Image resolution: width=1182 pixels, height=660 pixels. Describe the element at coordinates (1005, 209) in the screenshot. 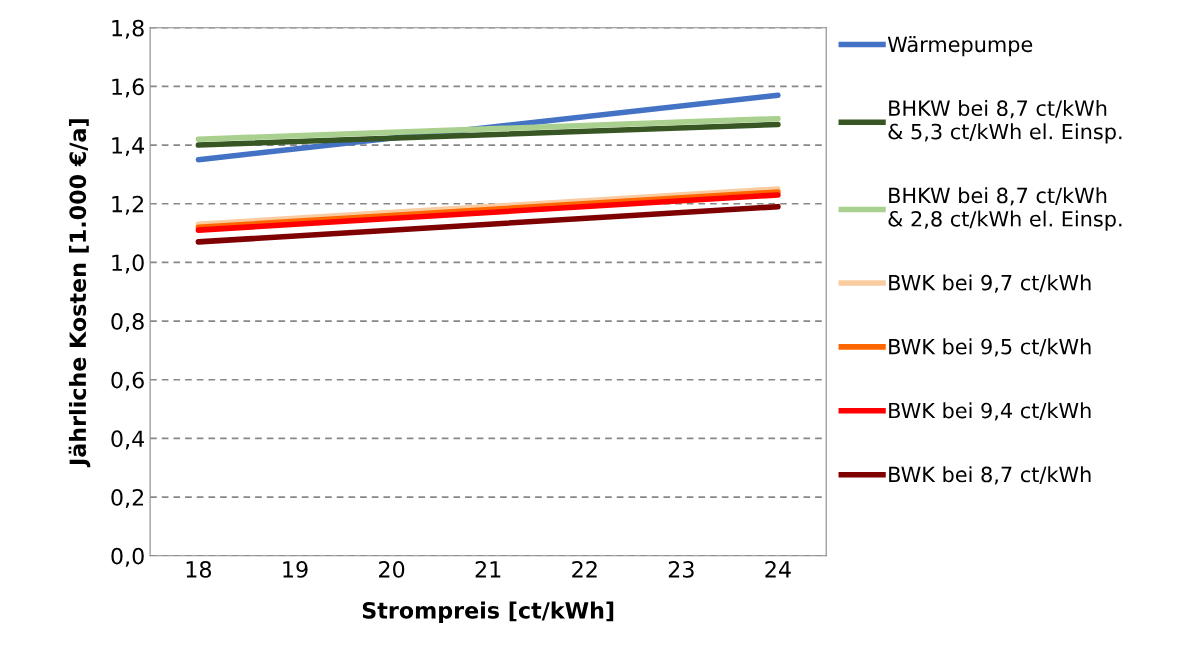

I see `legend-label: BHKW bei 8,7 ct/kWh & 2,8 ct/kWh el. Einsp.` at that location.